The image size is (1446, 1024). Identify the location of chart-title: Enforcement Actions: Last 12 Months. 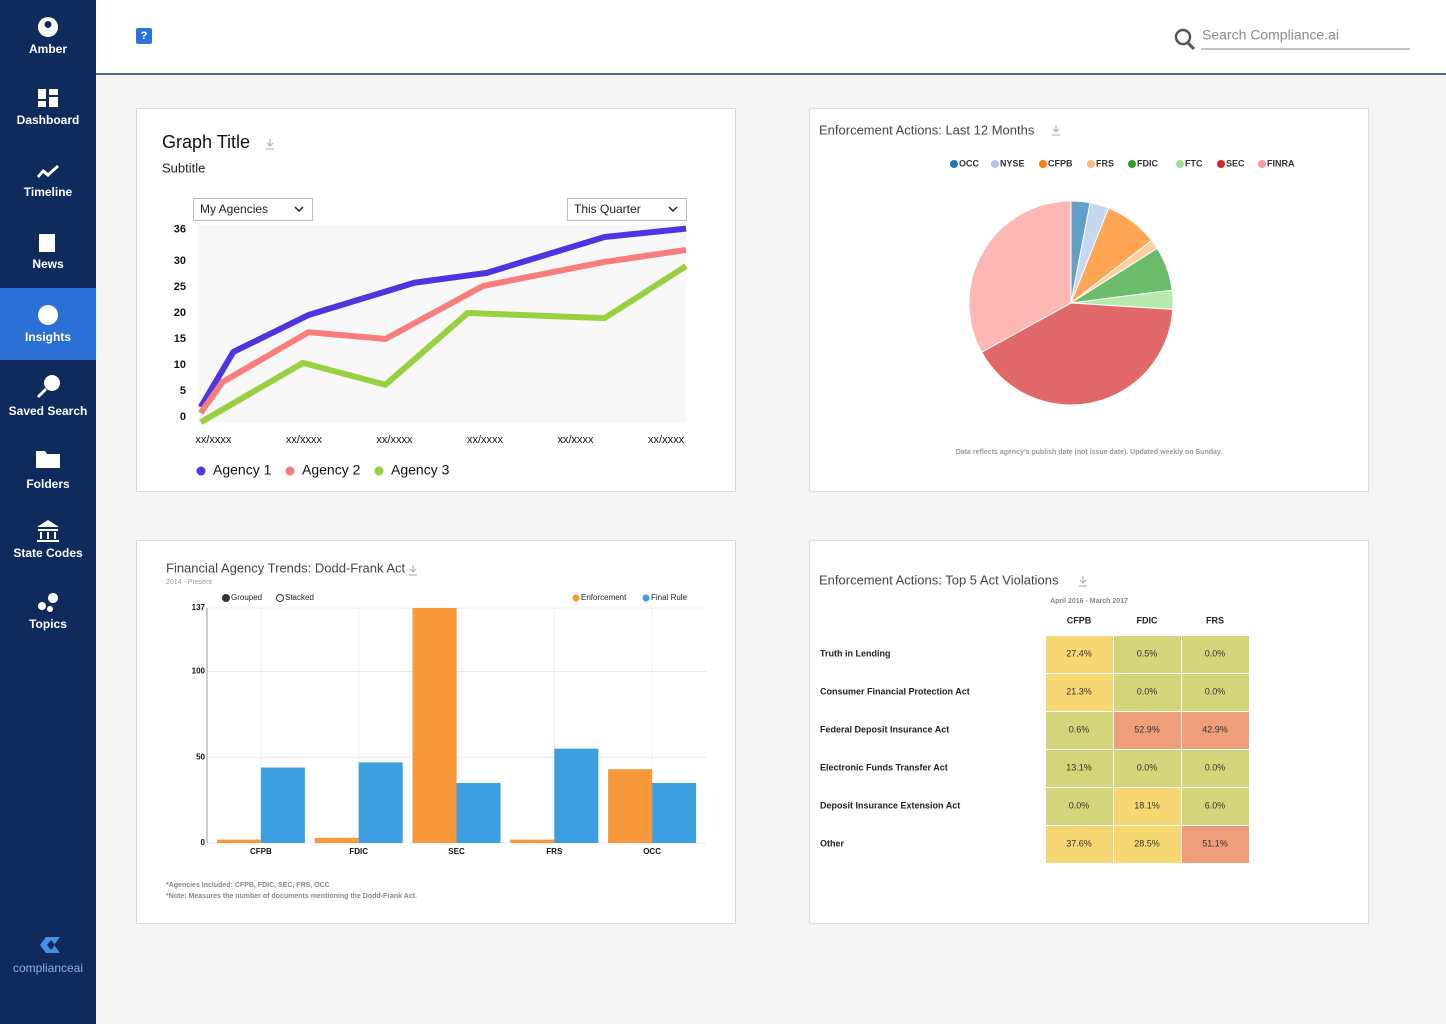
(927, 129).